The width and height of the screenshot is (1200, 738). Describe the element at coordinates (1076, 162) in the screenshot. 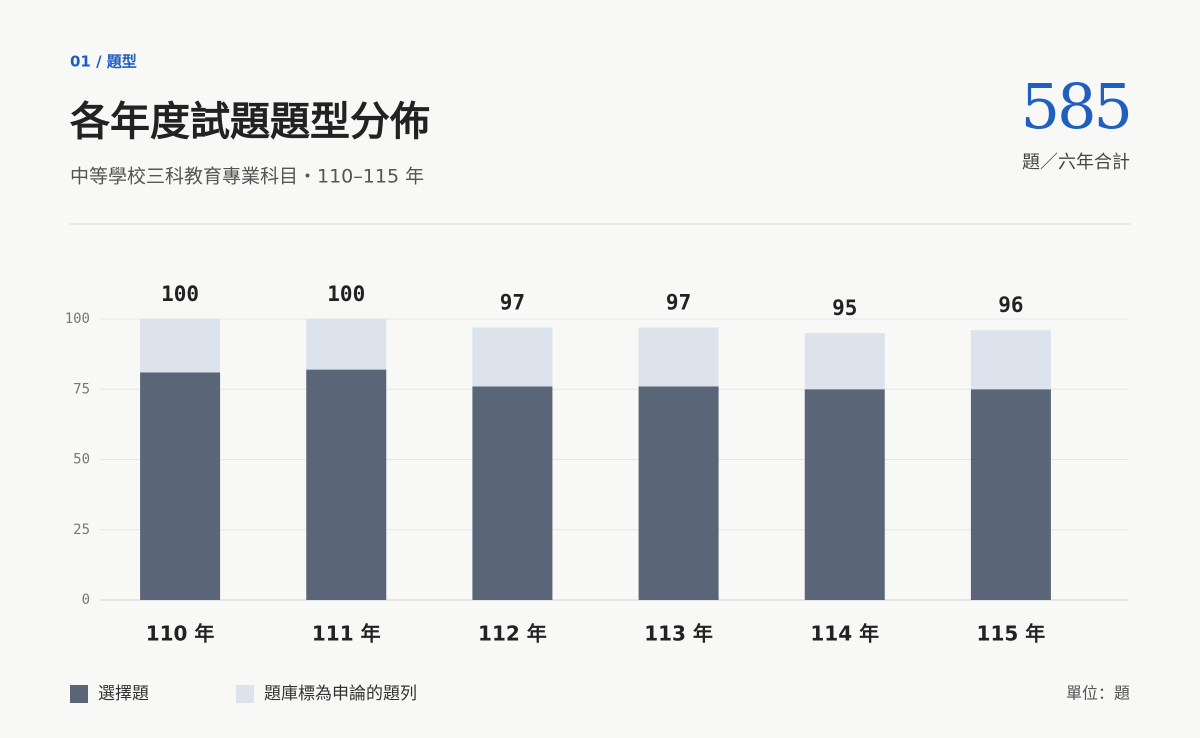

I see `summary-caption: 題／六年合計` at that location.